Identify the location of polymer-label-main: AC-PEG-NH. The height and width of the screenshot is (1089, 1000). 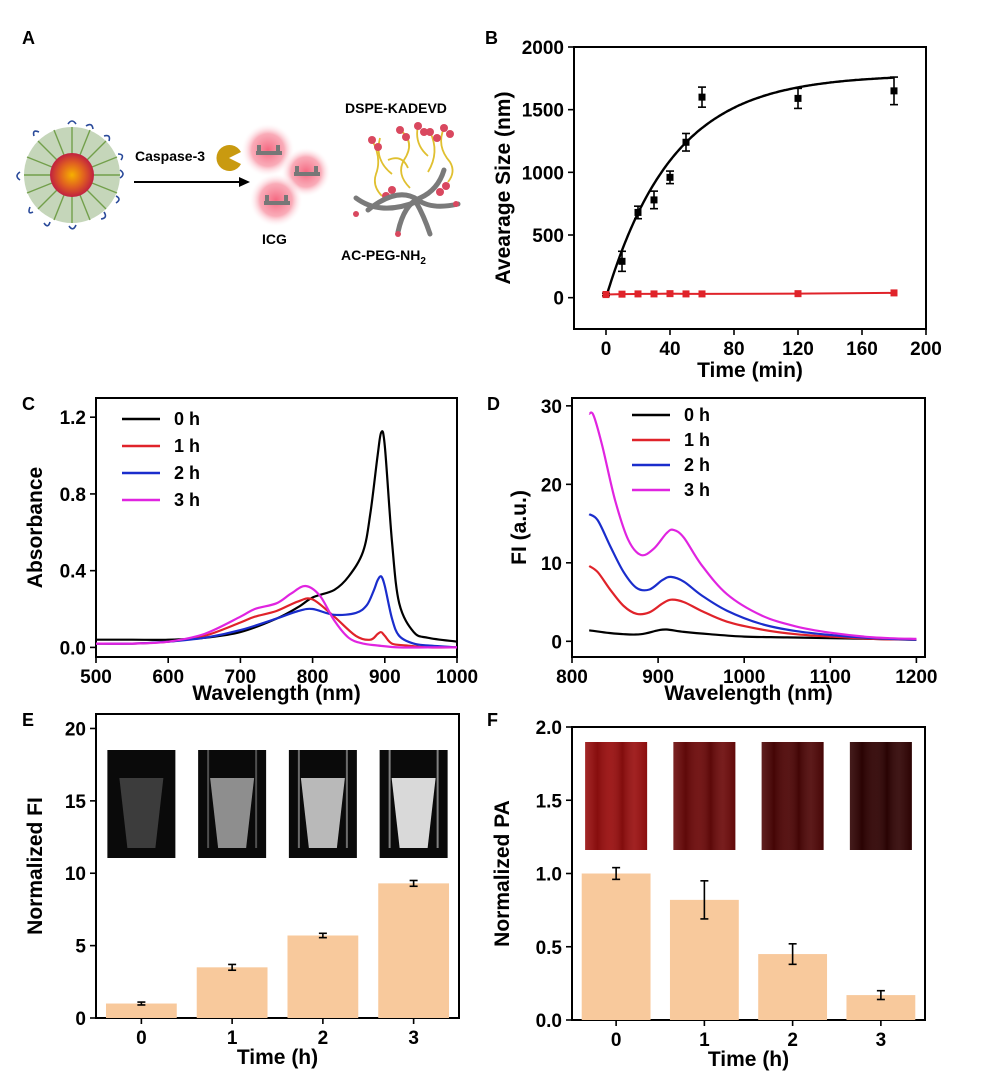
(380, 255).